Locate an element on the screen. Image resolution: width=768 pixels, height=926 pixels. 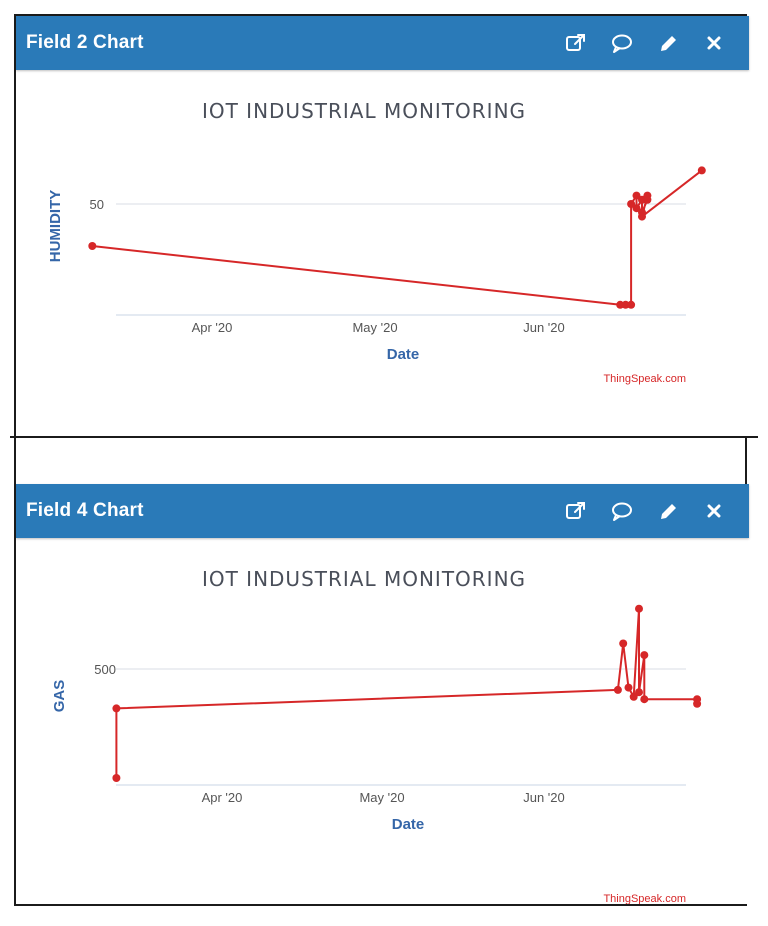
panel-header: Field 2 Chart is located at coordinates (382, 43).